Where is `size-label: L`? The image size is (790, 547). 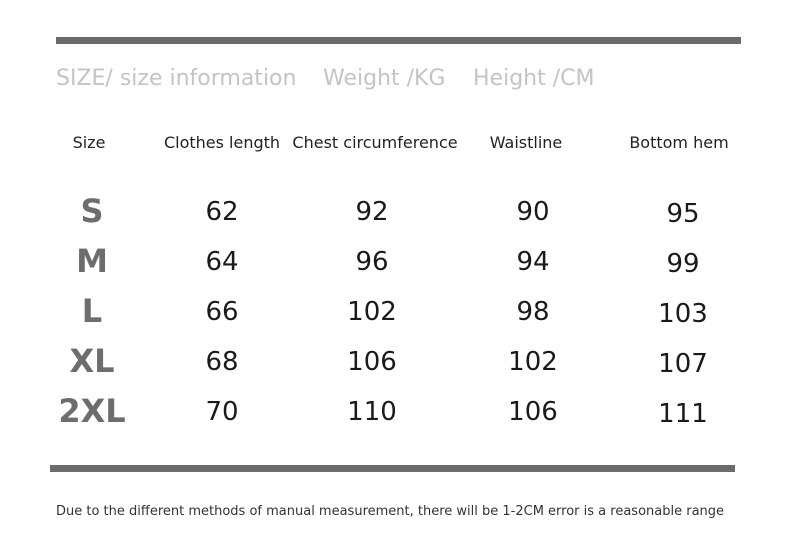 size-label: L is located at coordinates (92, 311).